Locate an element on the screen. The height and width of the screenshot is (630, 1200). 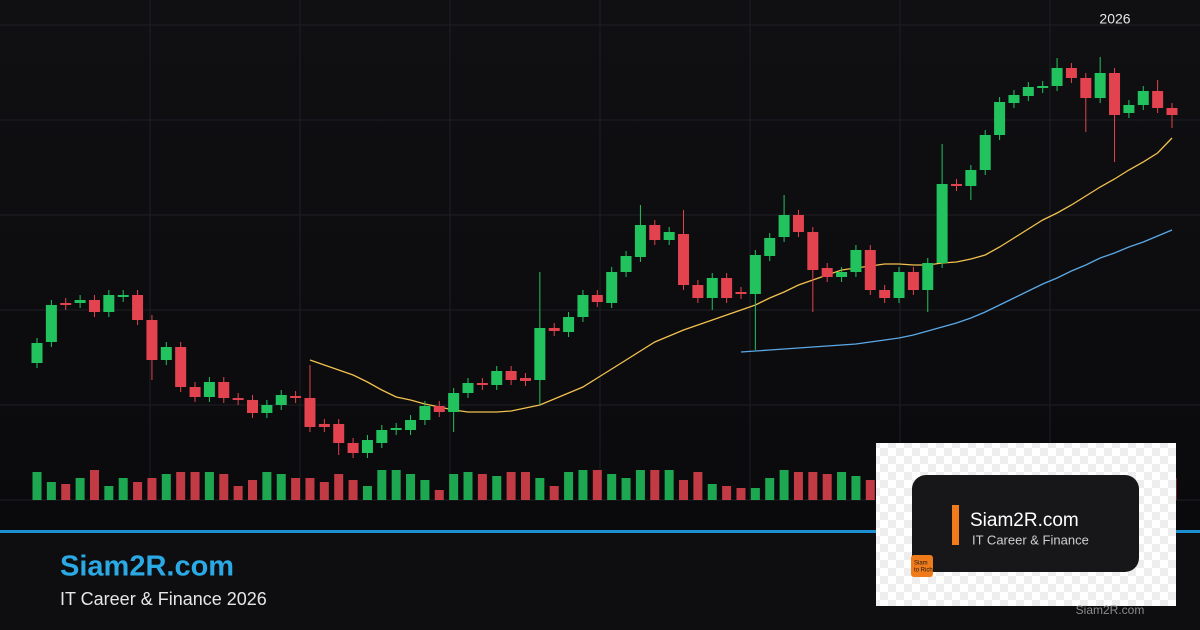
footer-text: Siam2R.com is located at coordinates (1110, 610).